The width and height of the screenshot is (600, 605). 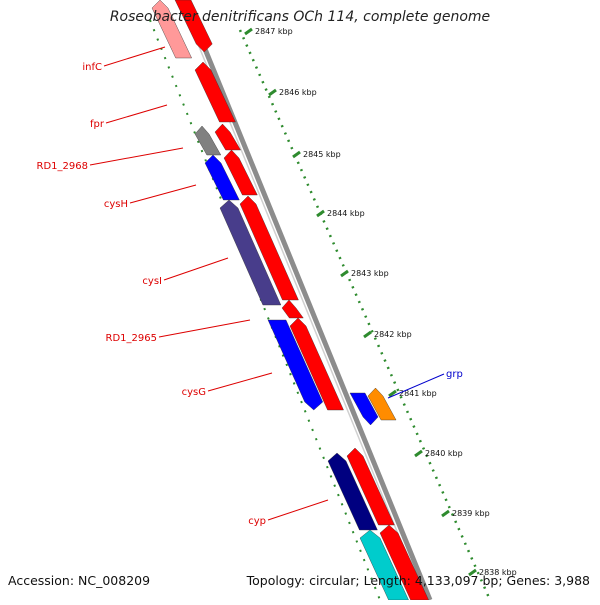 What do you see at coordinates (471, 513) in the screenshot?
I see `ruler-tick-label: 2839 kbp` at bounding box center [471, 513].